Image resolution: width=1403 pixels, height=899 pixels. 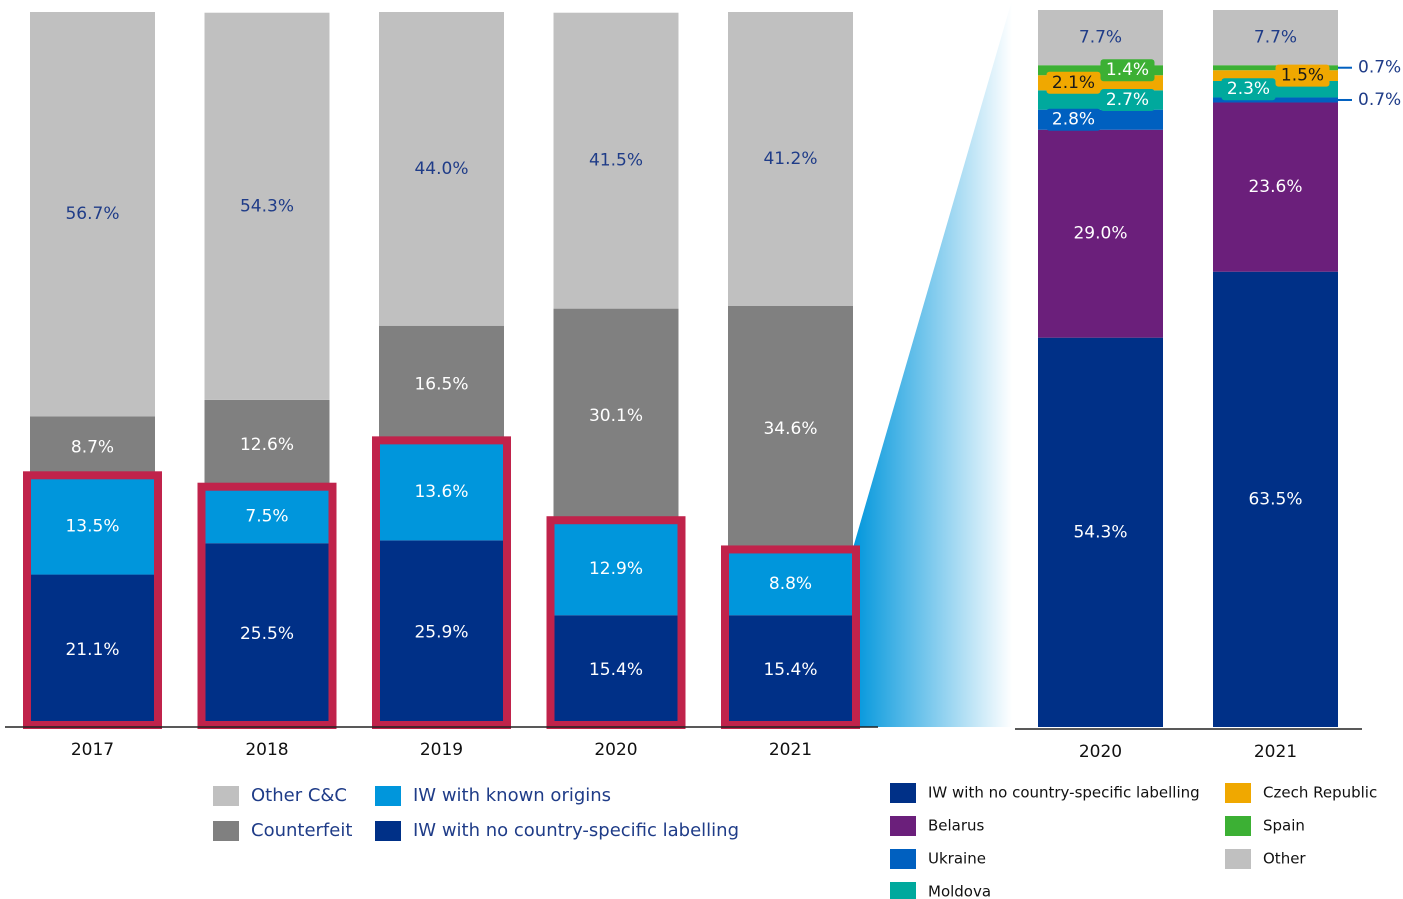 I want to click on value-label: 15.4%, so click(x=616, y=670).